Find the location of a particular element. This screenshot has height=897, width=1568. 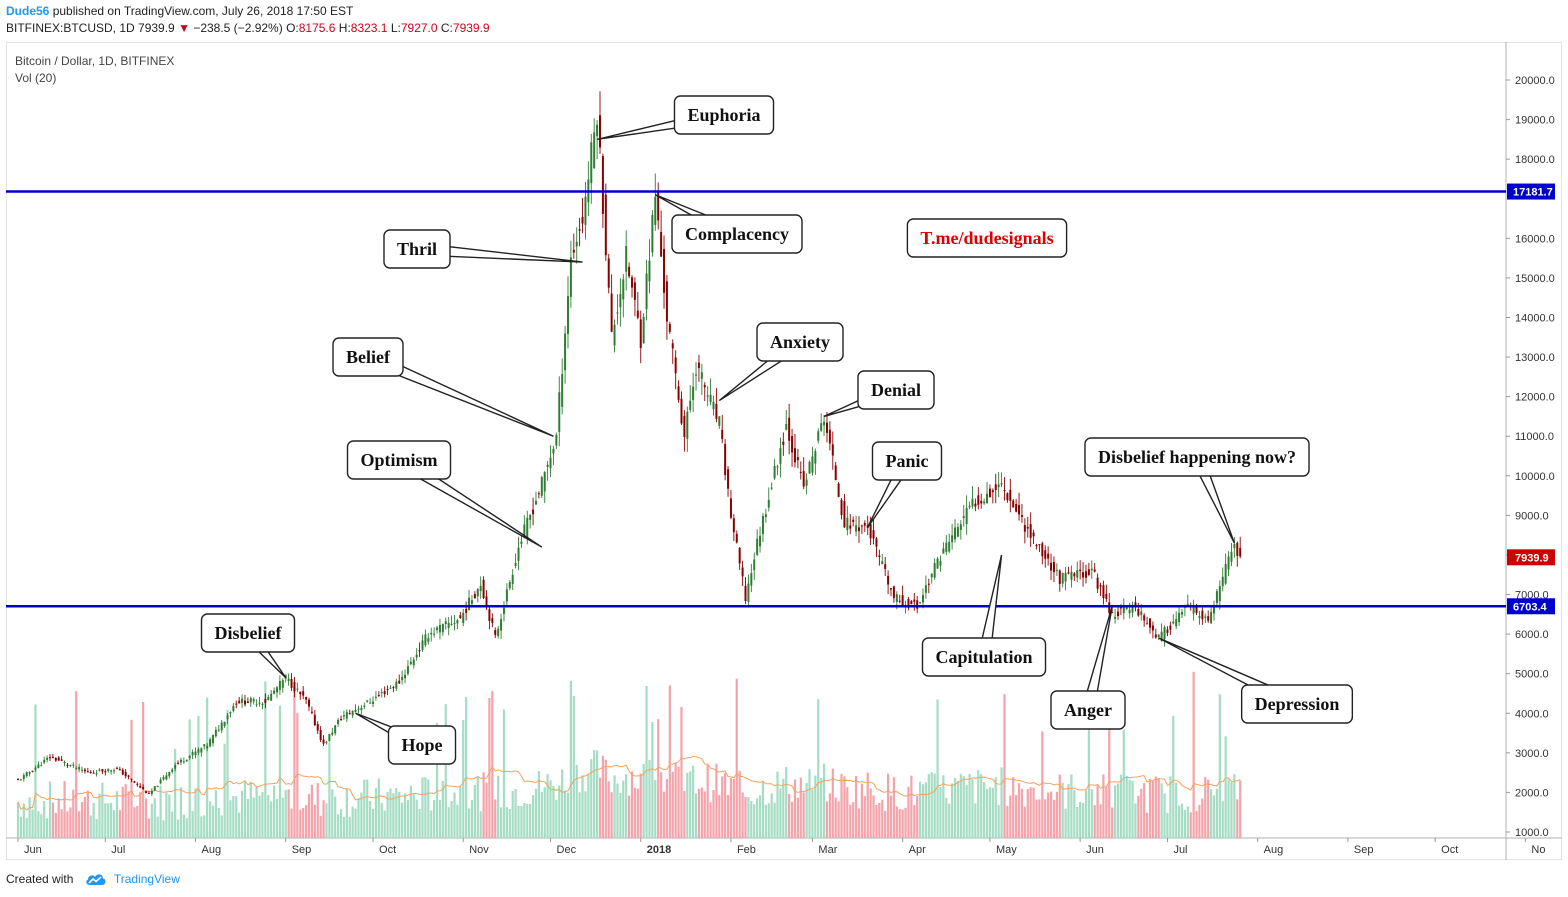

price-tick-label: 9000.0 is located at coordinates (1532, 516).